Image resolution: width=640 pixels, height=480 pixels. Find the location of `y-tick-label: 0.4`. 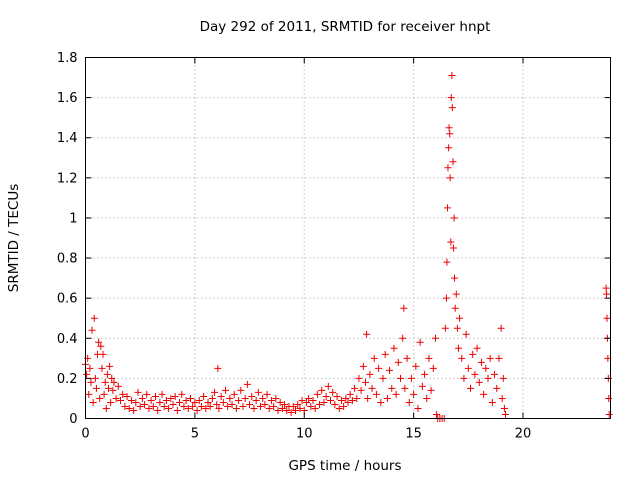

y-tick-label: 0.4 is located at coordinates (67, 339).